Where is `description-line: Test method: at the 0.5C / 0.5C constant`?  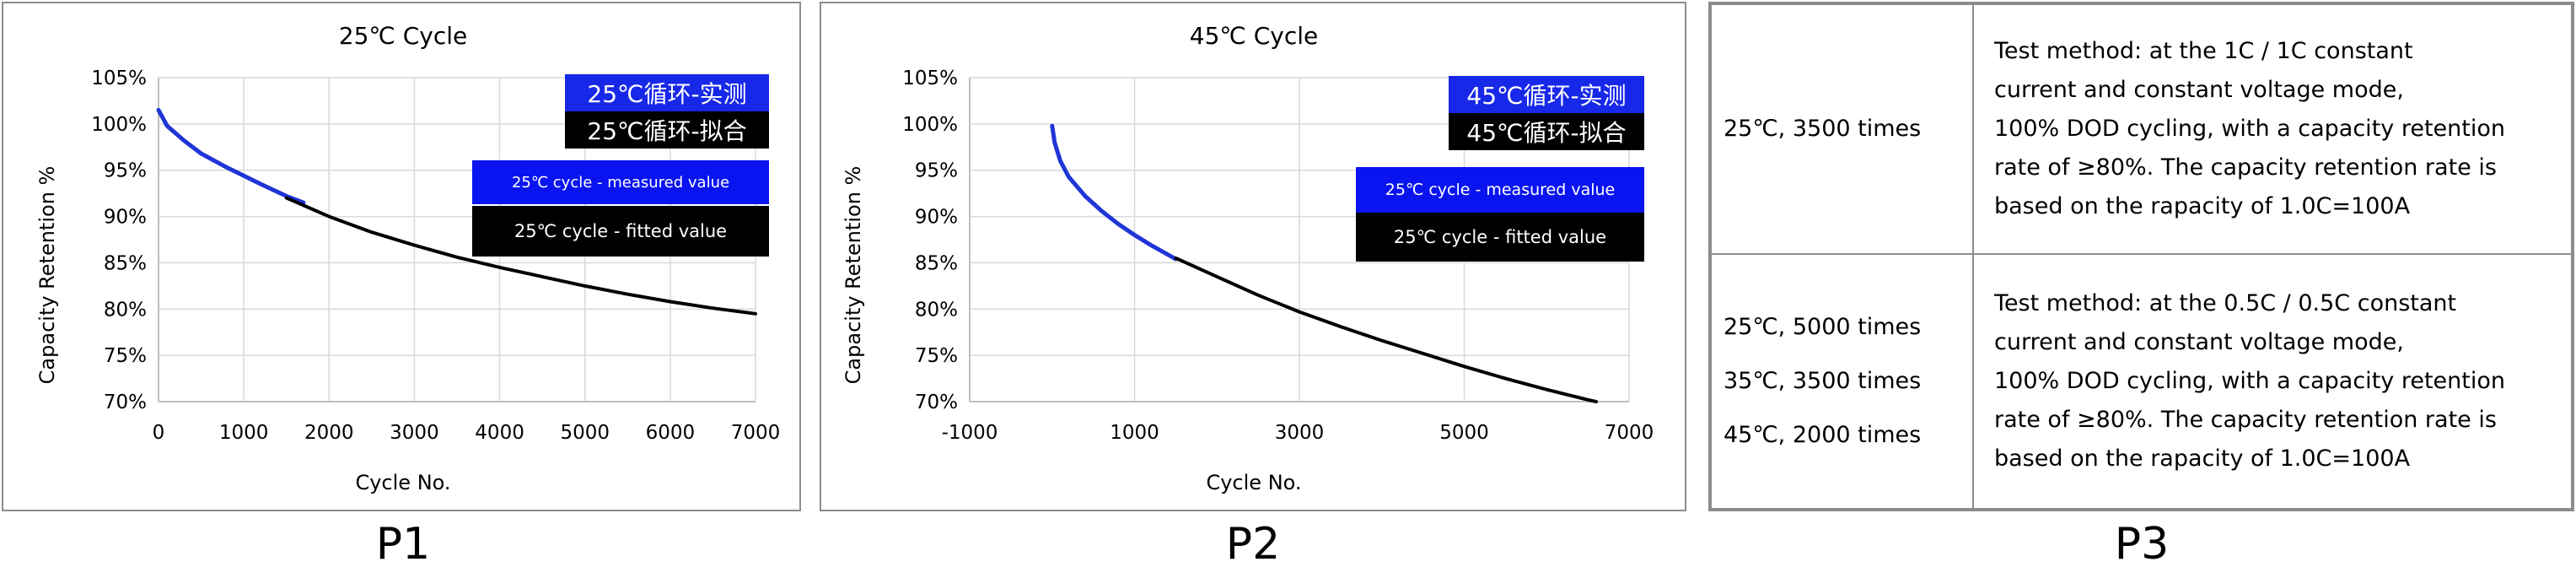 description-line: Test method: at the 0.5C / 0.5C constant is located at coordinates (2225, 303).